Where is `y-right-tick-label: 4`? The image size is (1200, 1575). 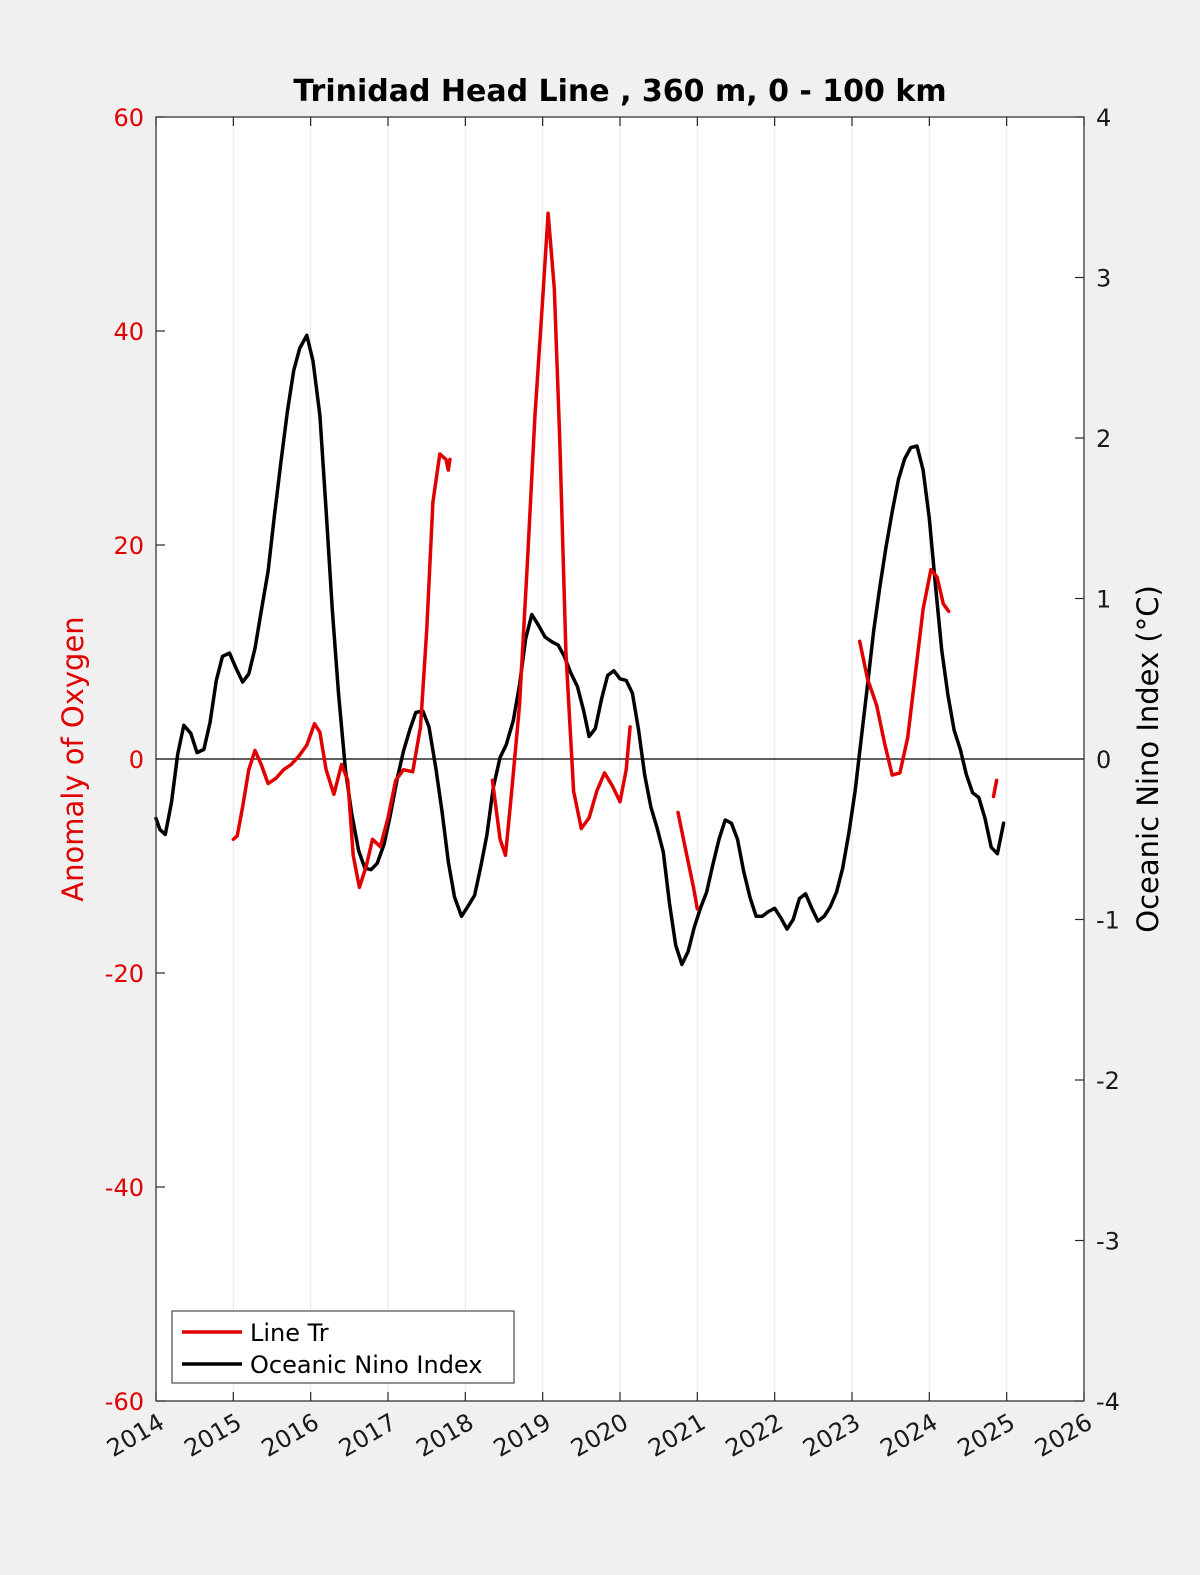 y-right-tick-label: 4 is located at coordinates (1103, 118).